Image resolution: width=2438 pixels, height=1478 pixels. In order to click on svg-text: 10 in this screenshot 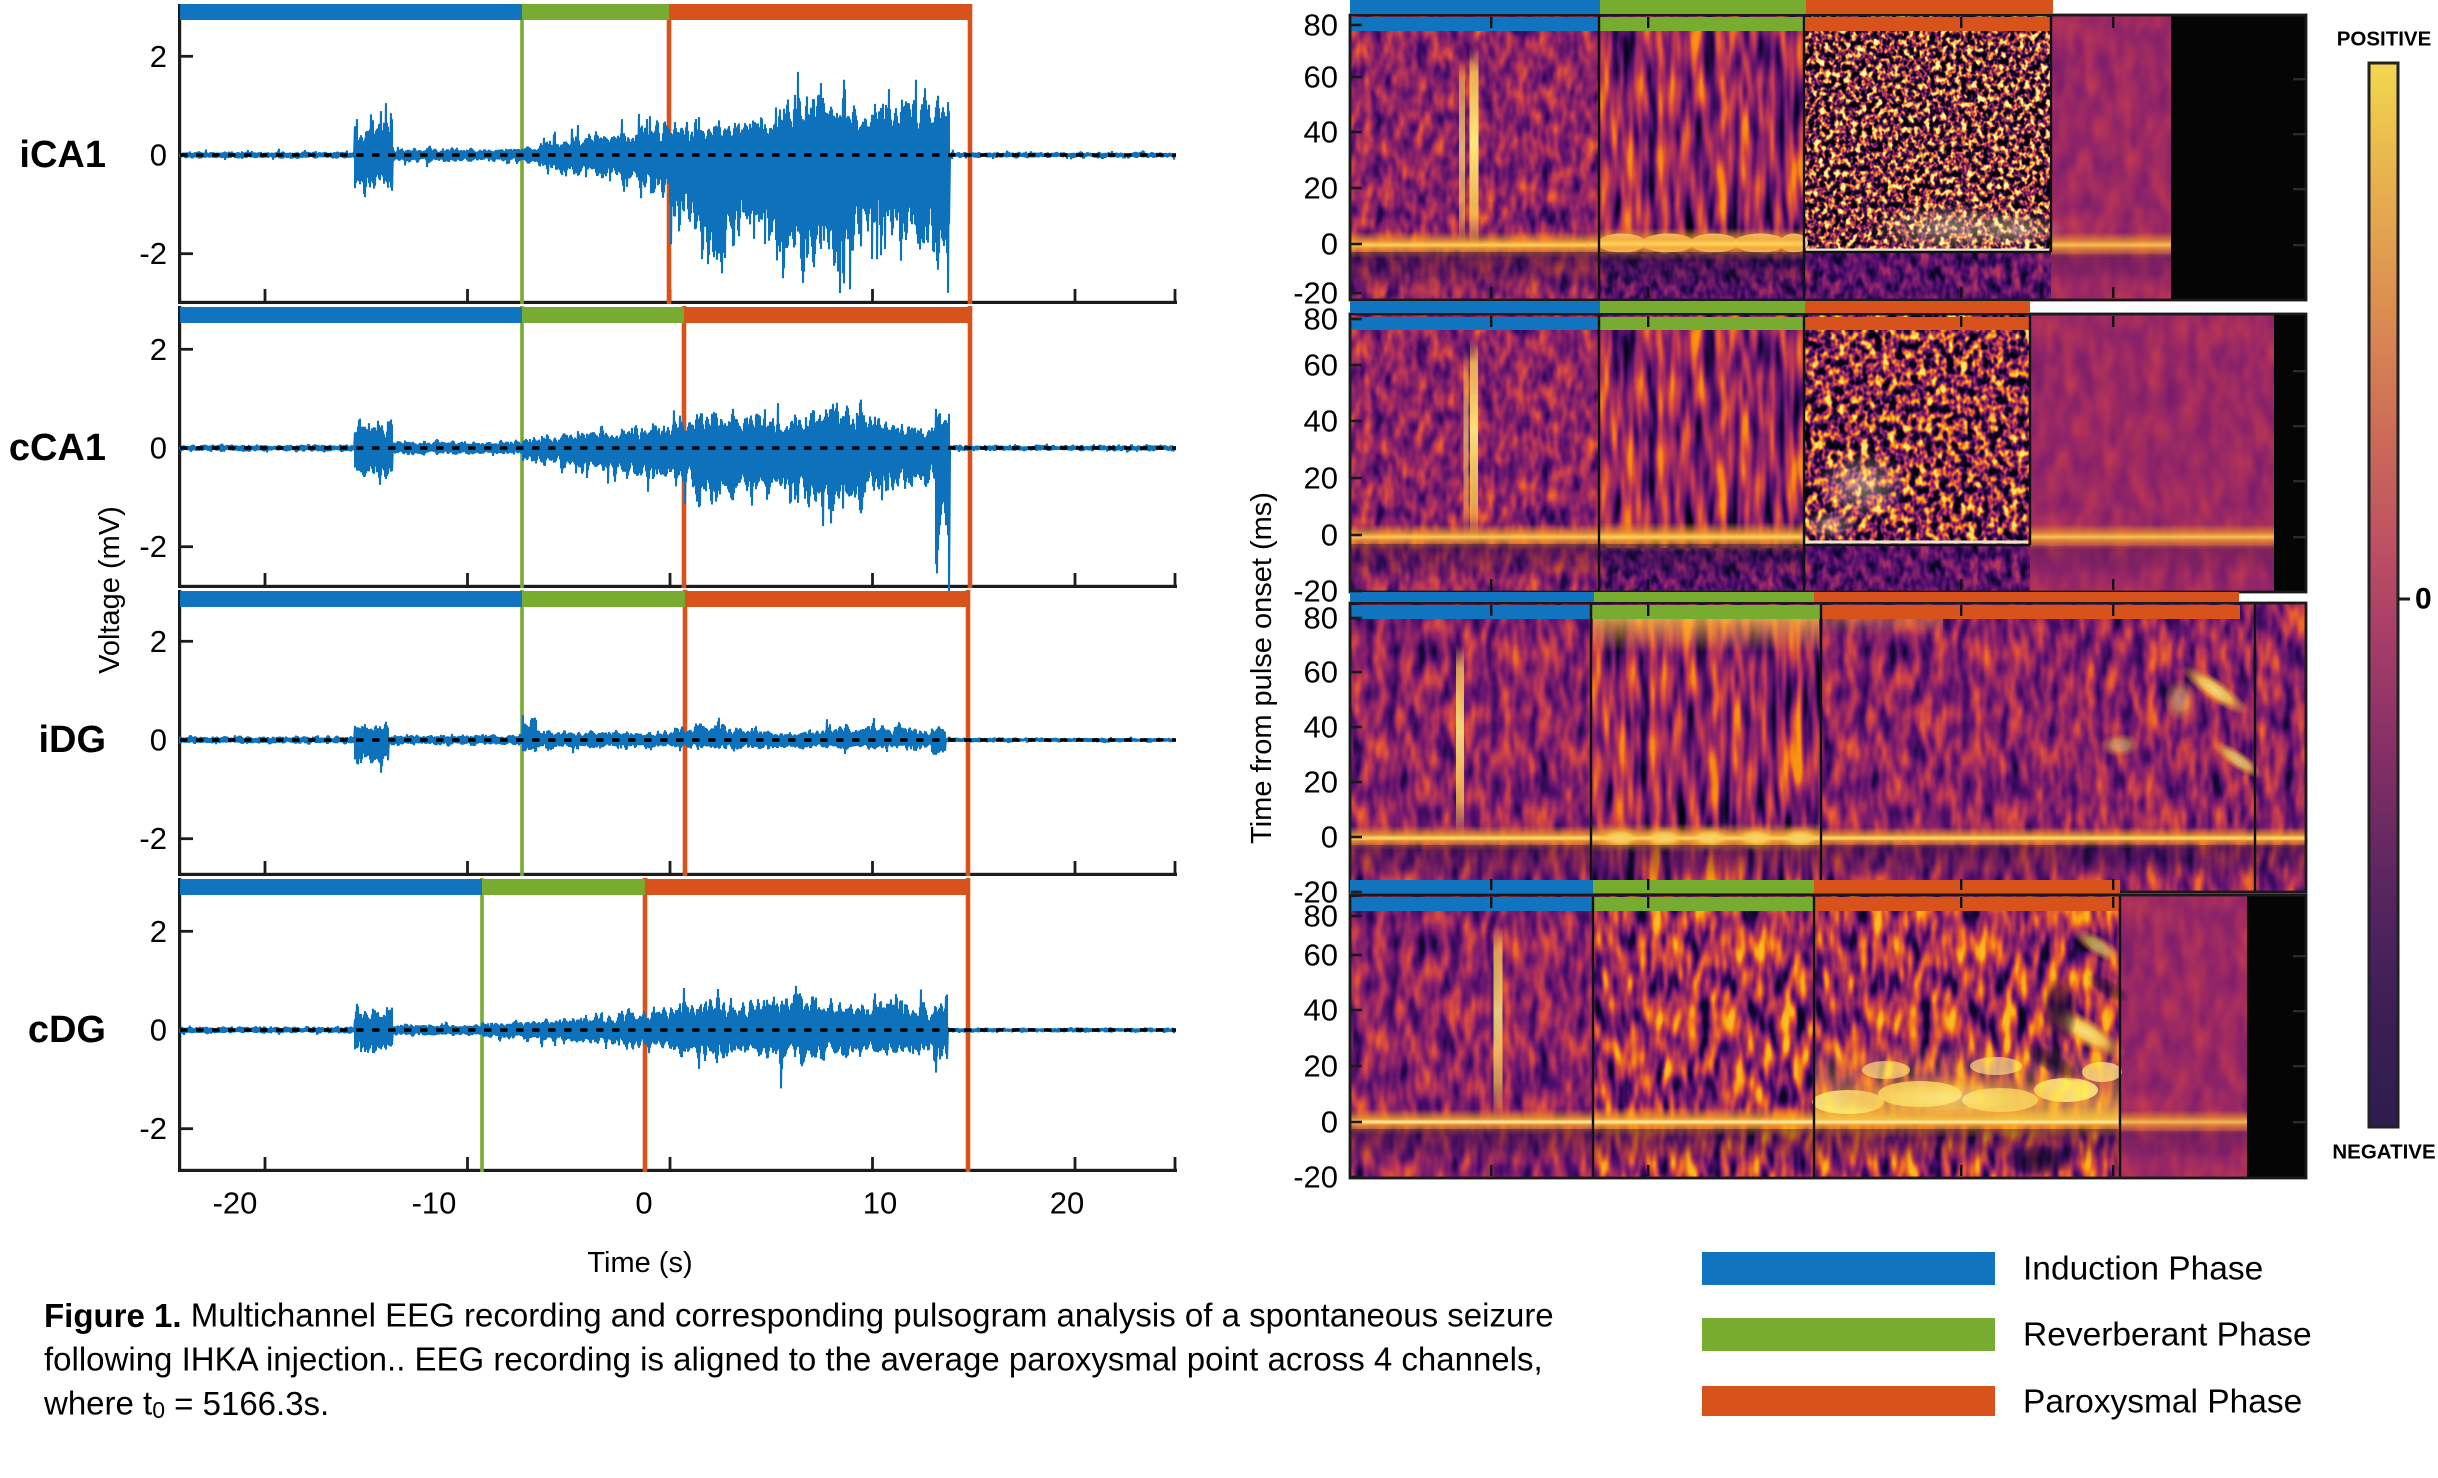, I will do `click(880, 1203)`.